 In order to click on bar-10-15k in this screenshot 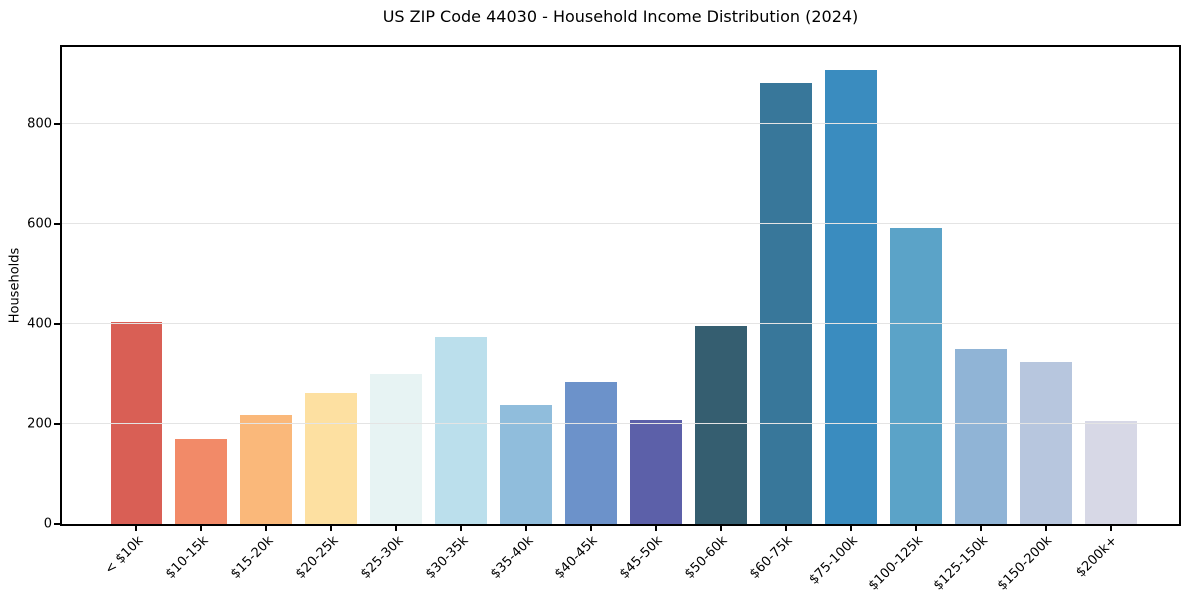, I will do `click(201, 481)`.